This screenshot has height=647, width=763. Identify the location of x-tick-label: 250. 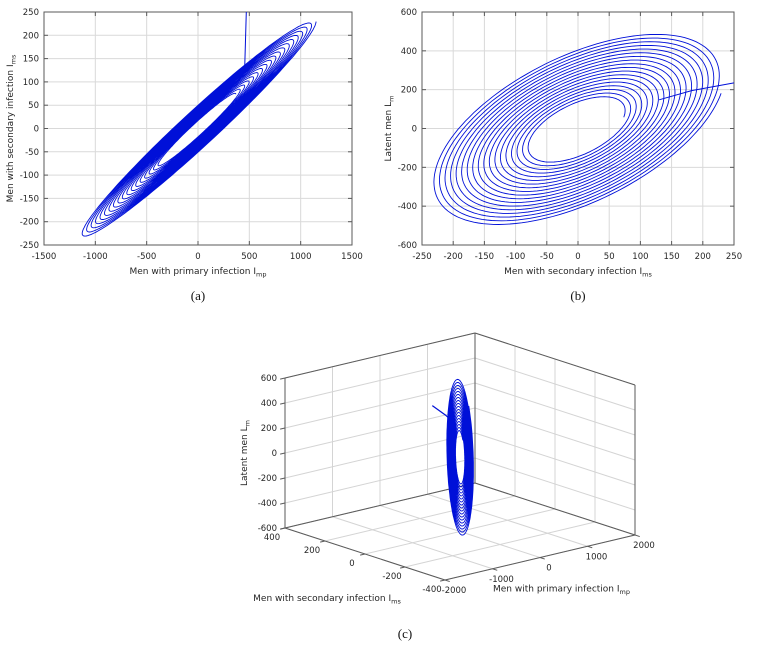
(734, 257).